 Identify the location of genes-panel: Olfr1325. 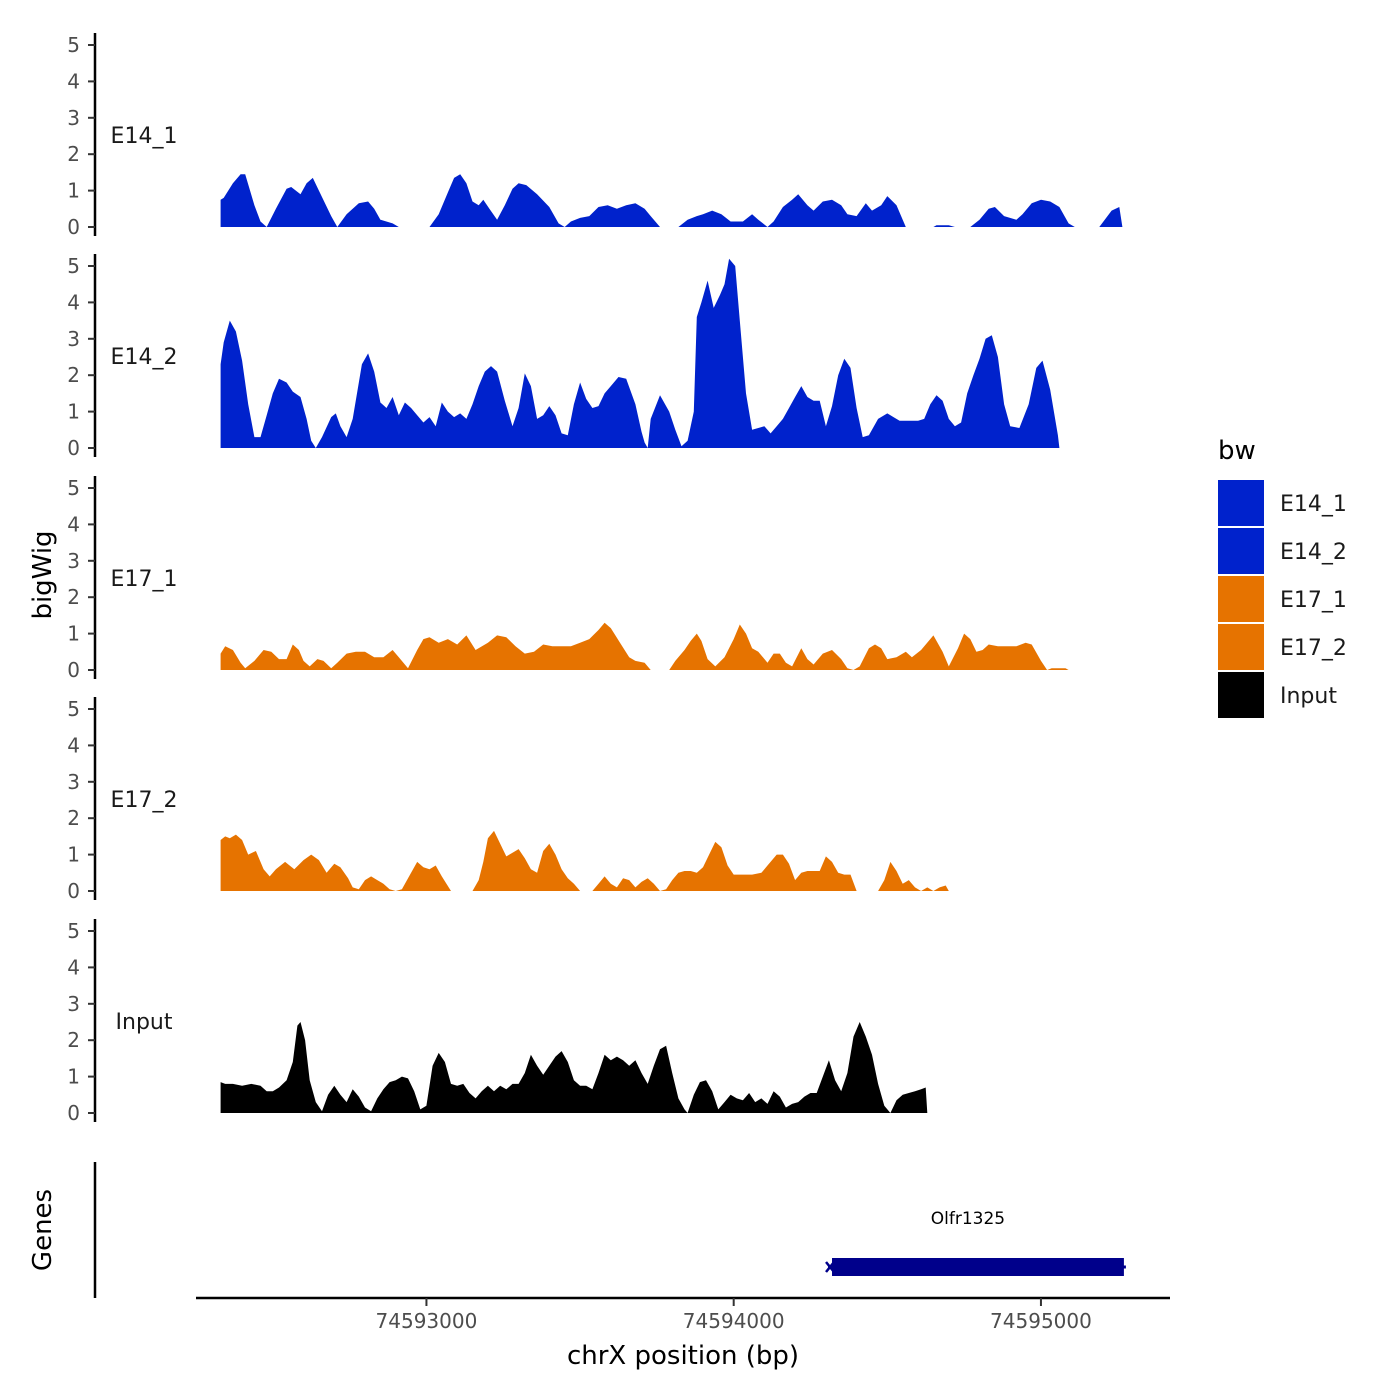
(609, 1230).